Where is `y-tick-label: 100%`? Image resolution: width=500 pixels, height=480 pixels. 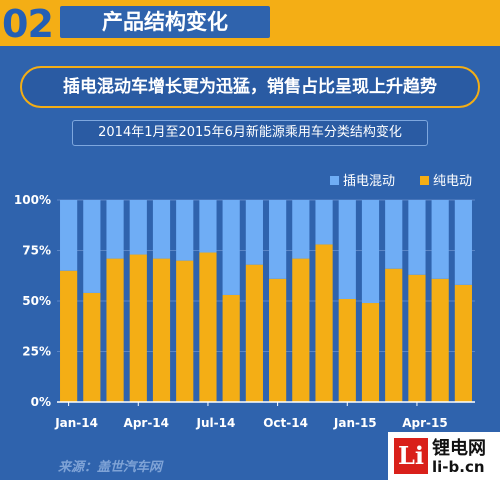 y-tick-label: 100% is located at coordinates (32, 200).